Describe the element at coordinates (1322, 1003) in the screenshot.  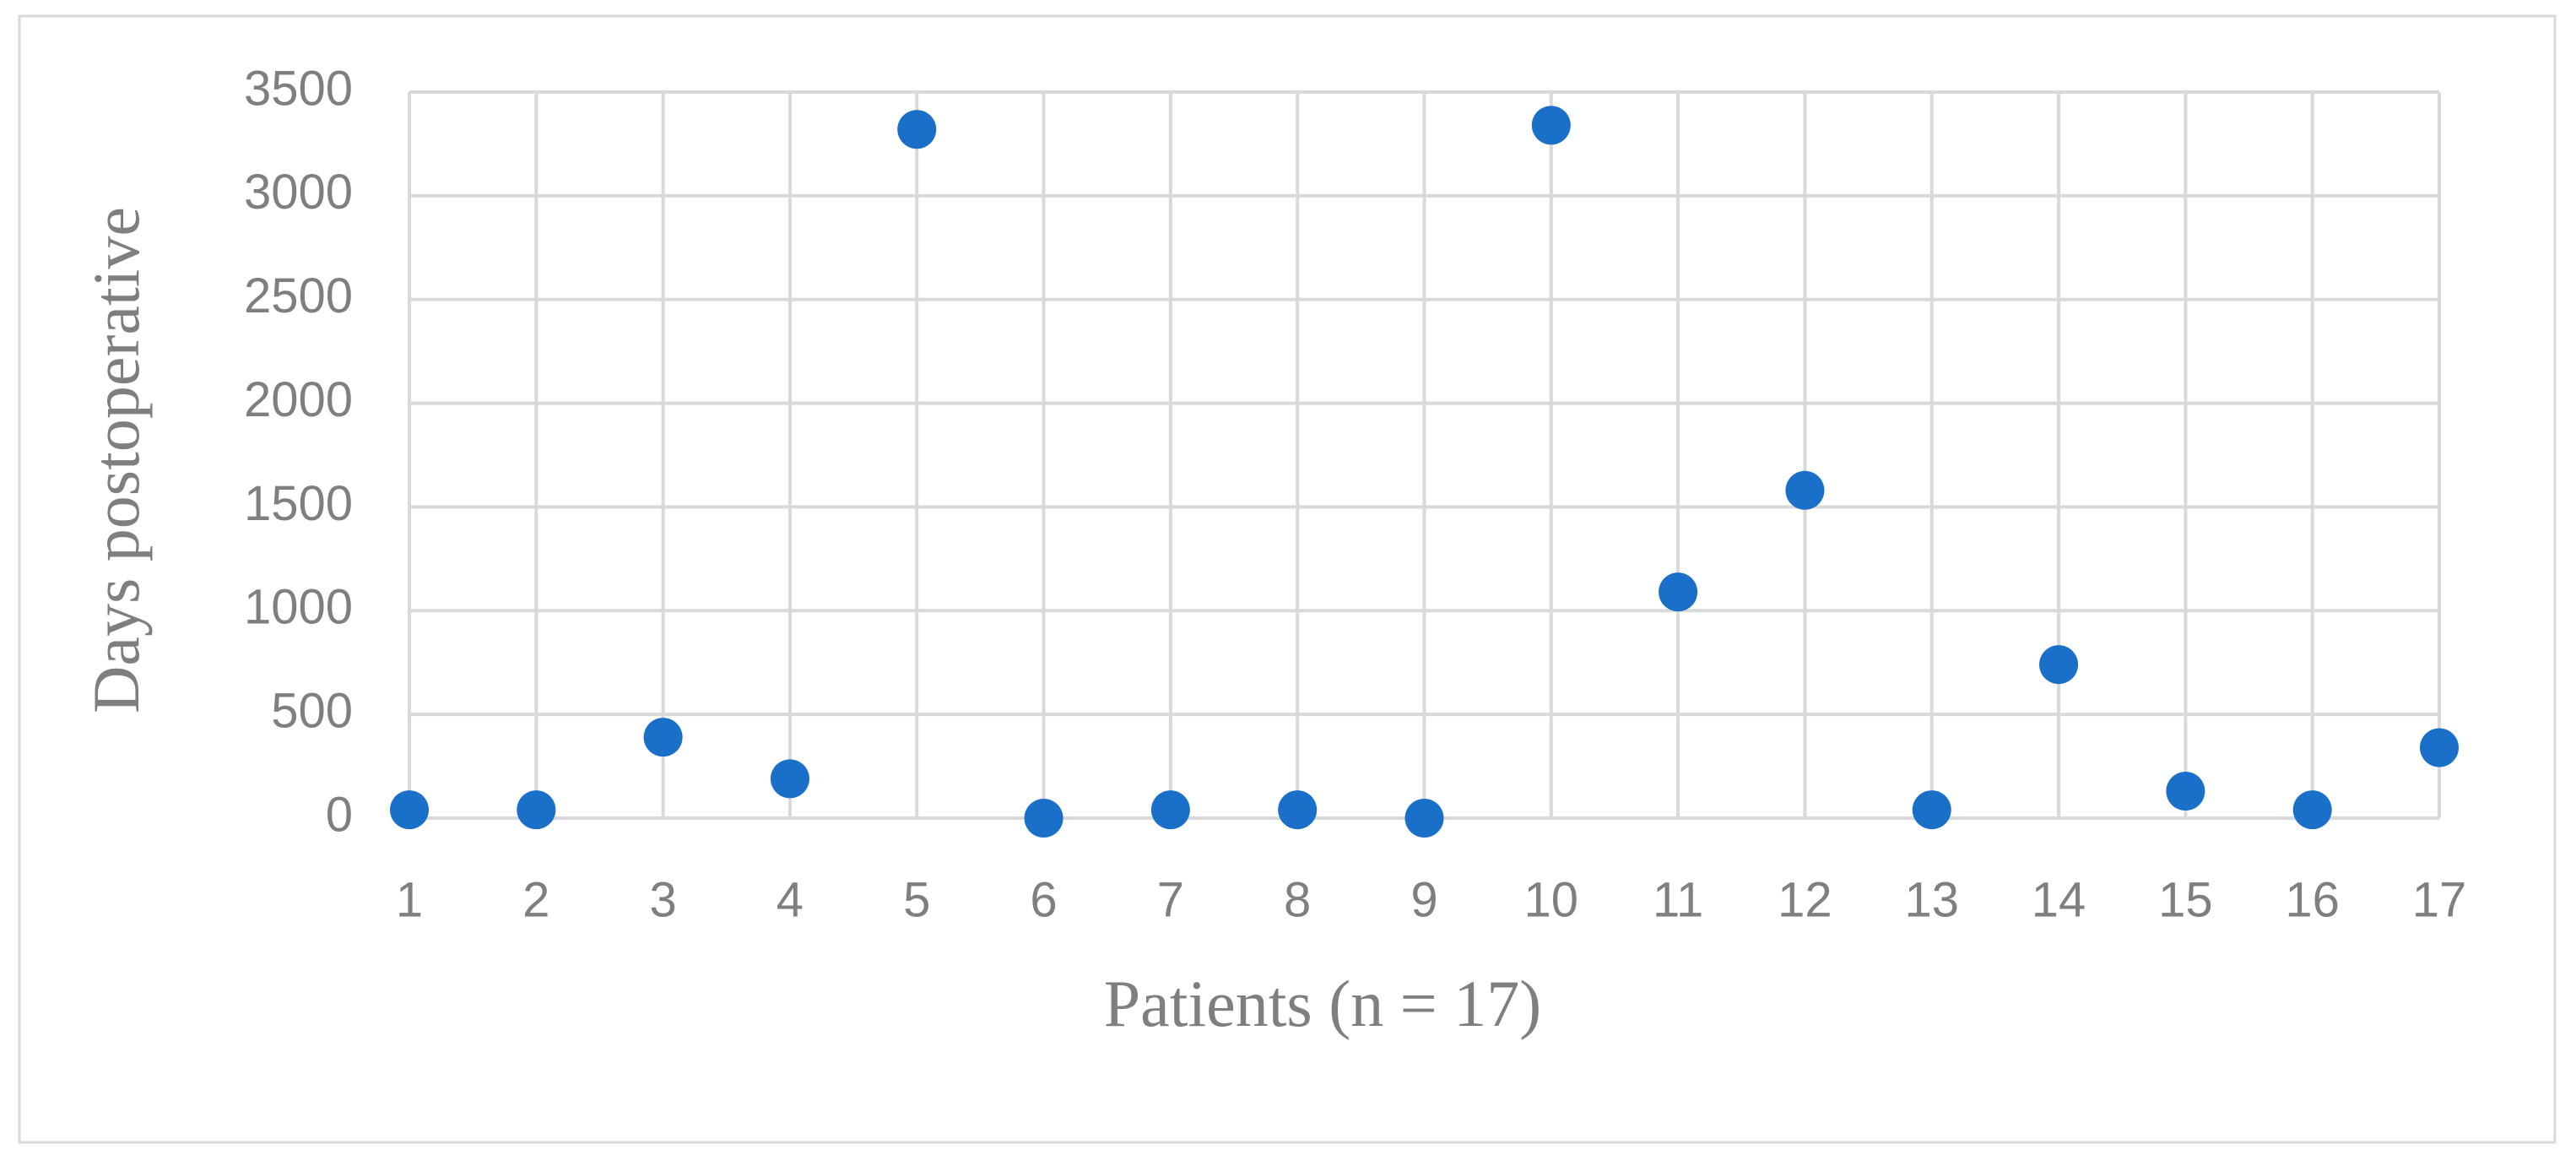
I see `x-axis-title: Patients (n = 17)` at that location.